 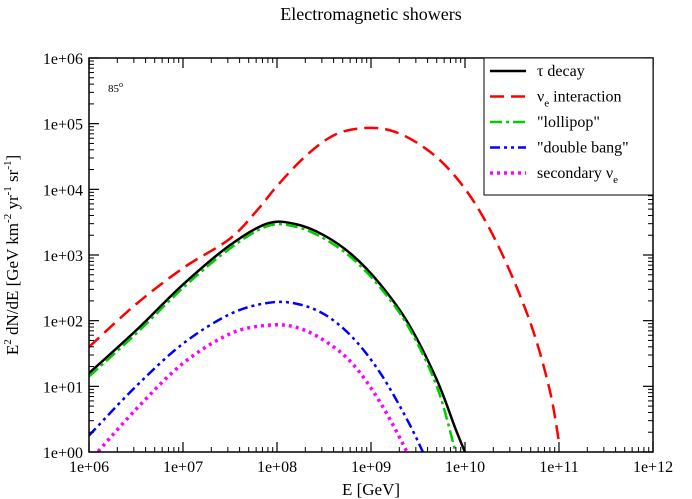 What do you see at coordinates (583, 148) in the screenshot?
I see `legend-label-3: "double bang"` at bounding box center [583, 148].